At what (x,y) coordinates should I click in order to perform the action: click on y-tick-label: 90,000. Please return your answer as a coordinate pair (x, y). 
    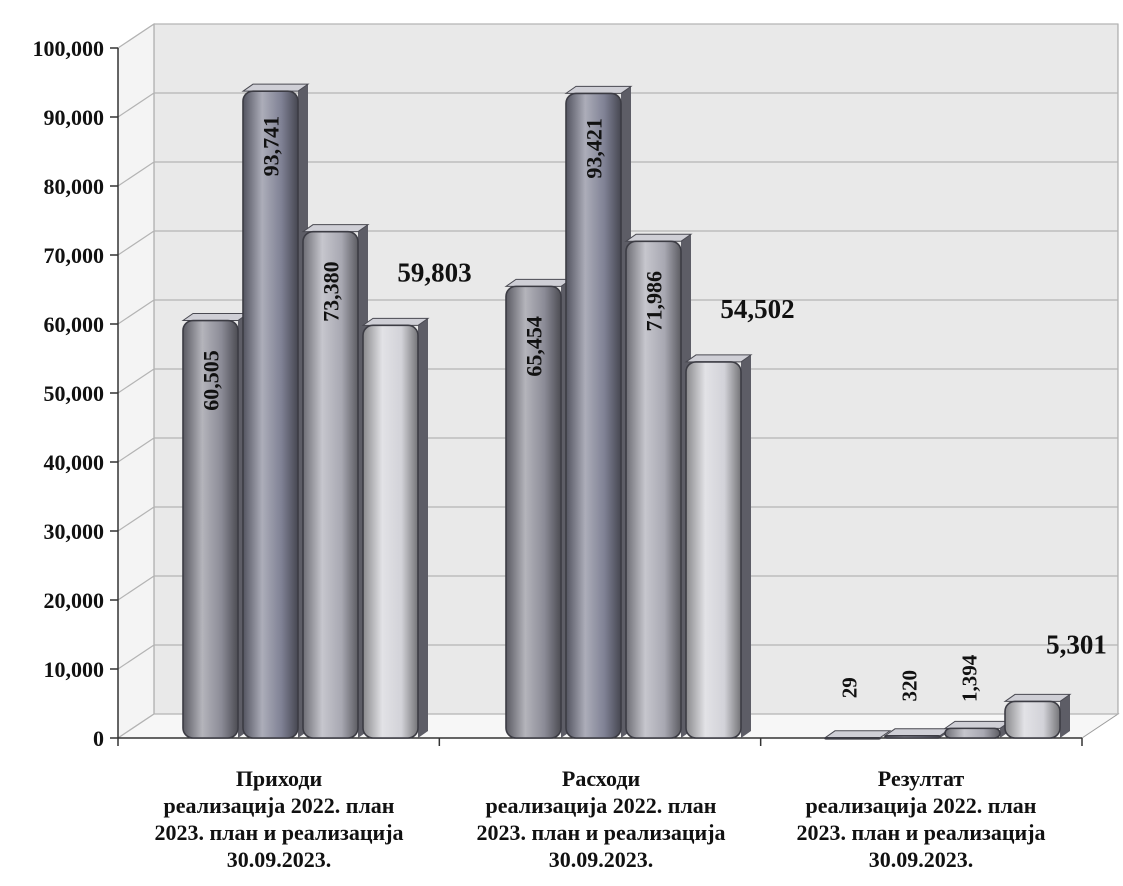
    Looking at the image, I should click on (74, 117).